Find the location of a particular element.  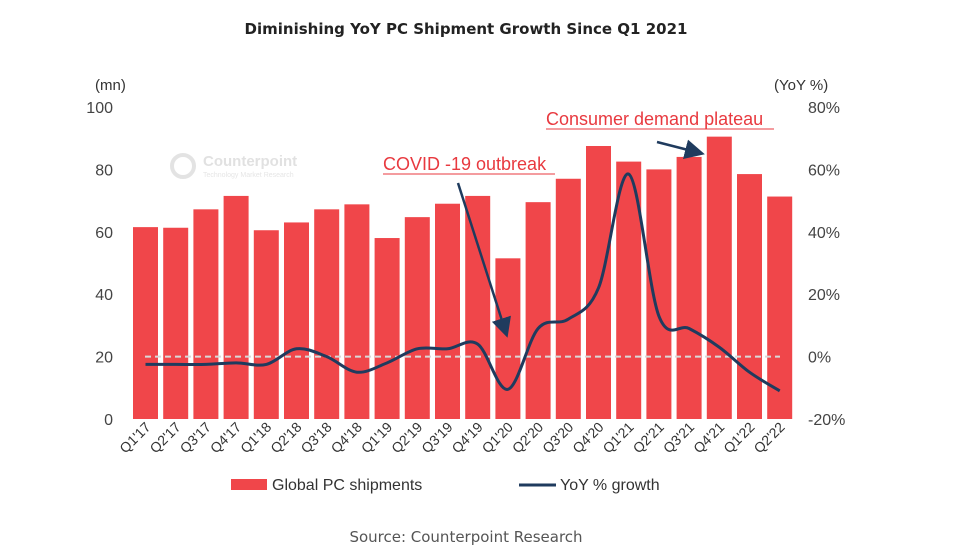

x-tick-label: Q1'18 is located at coordinates (256, 438).